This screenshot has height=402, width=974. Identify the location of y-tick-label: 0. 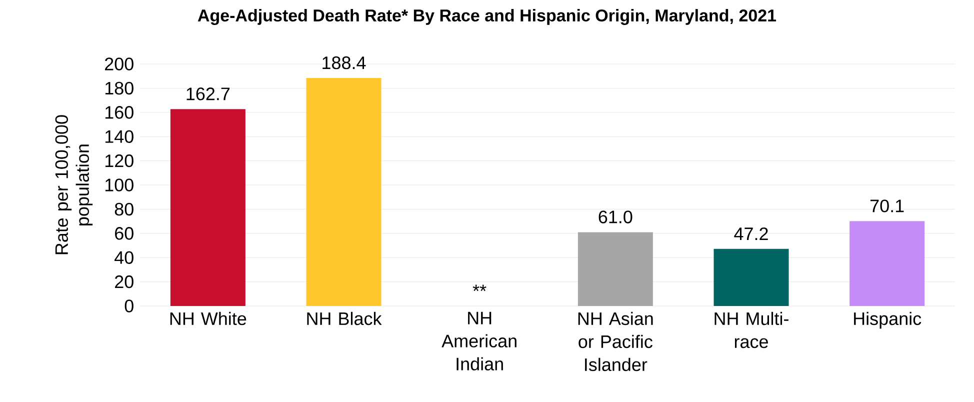
(129, 306).